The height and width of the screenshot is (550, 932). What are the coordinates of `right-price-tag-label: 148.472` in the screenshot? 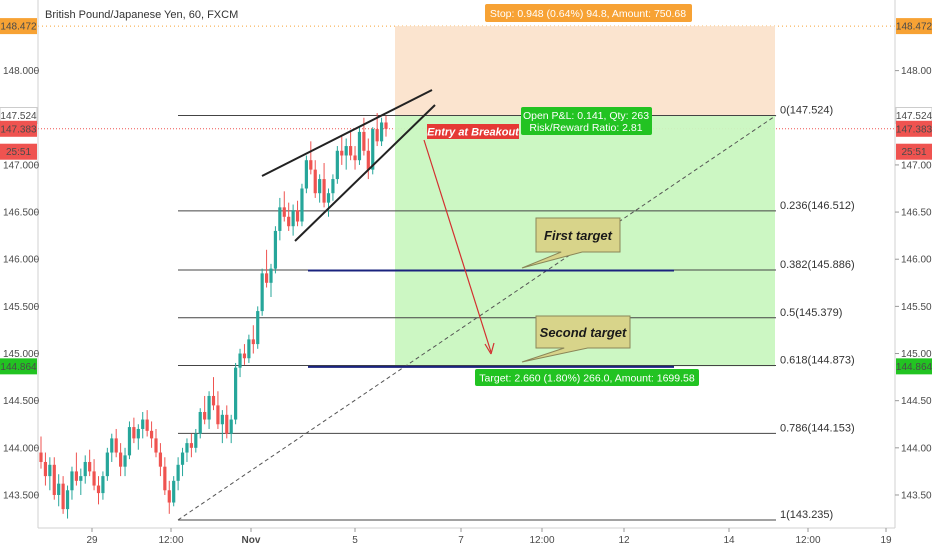 It's located at (914, 27).